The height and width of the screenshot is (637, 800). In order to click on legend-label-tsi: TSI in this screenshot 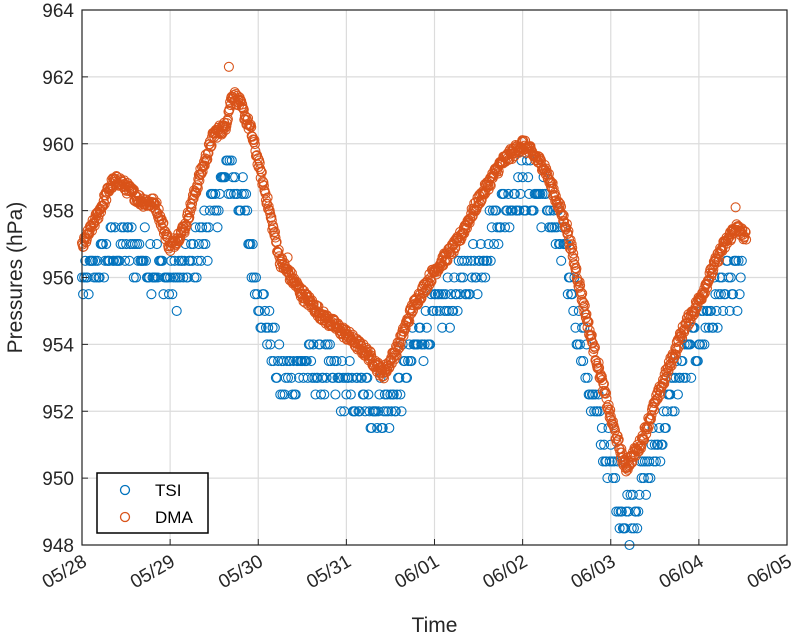, I will do `click(168, 490)`.